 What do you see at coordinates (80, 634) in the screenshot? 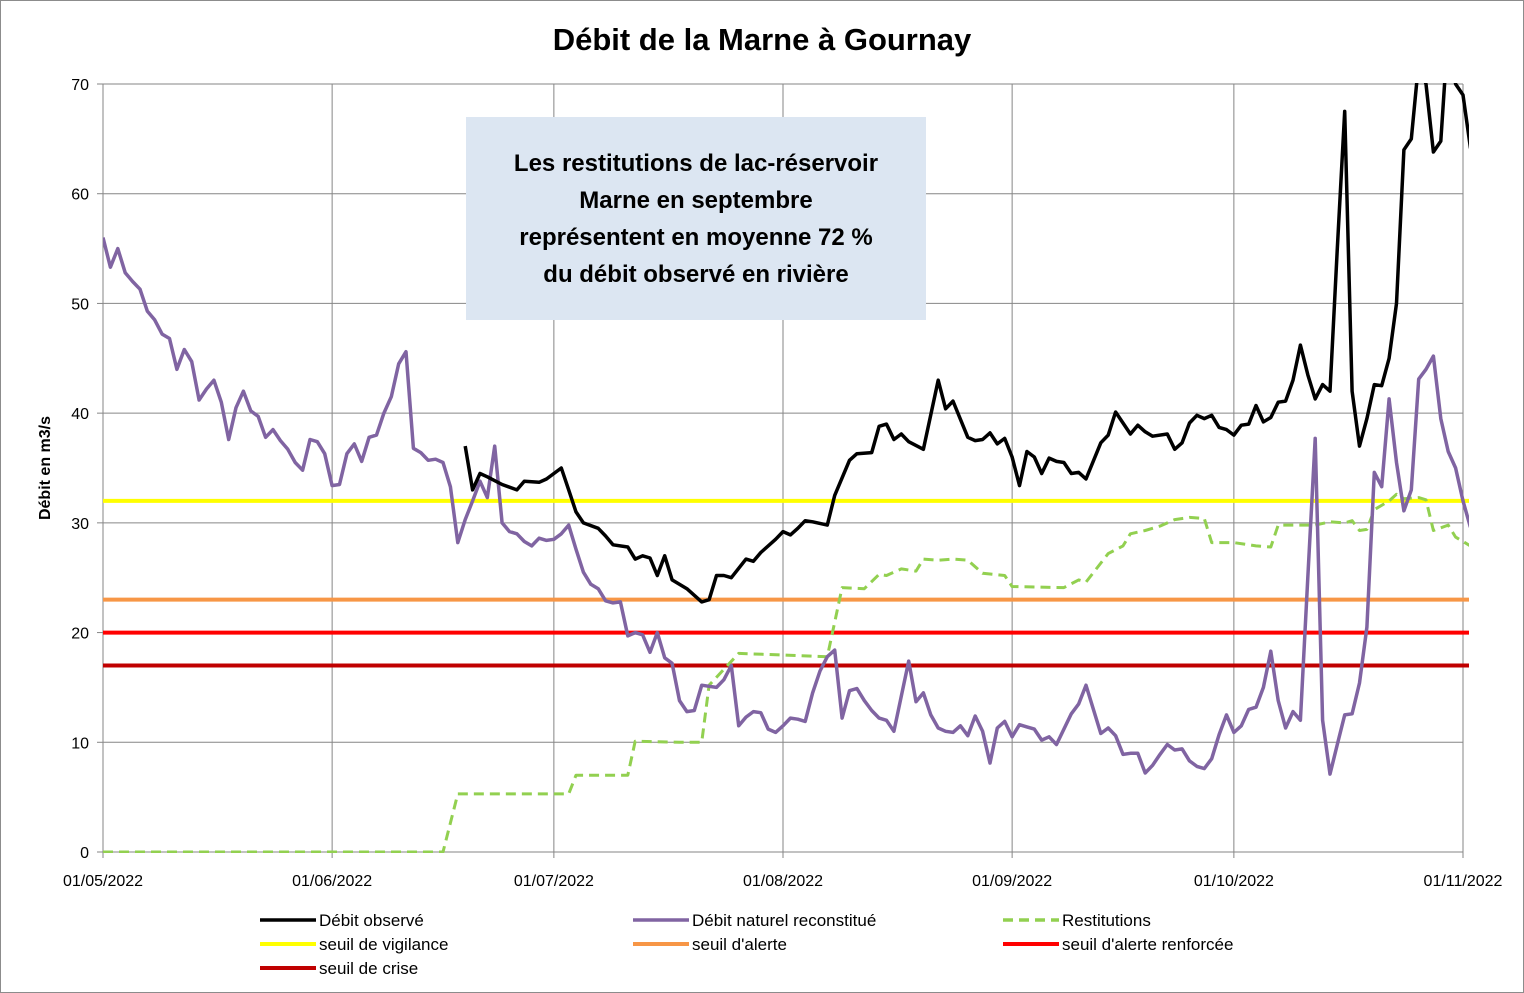
I see `y-tick-label: 20` at bounding box center [80, 634].